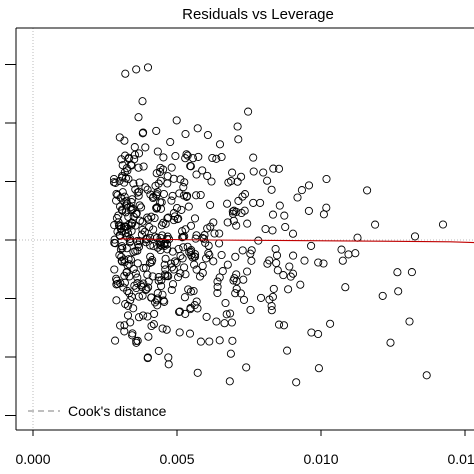 The image size is (474, 474). What do you see at coordinates (320, 459) in the screenshot?
I see `x-tick-label: 0.010` at bounding box center [320, 459].